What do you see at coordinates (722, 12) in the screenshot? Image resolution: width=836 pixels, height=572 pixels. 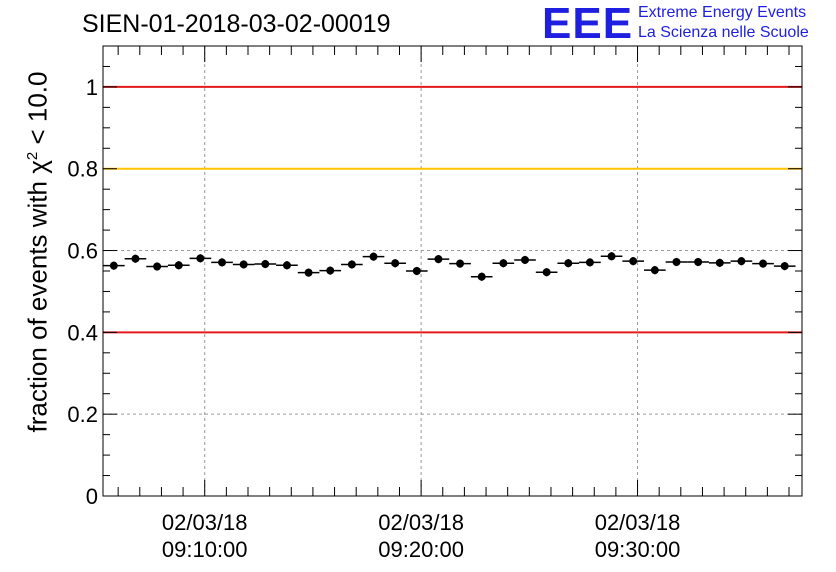 I see `logo-title-line: Extreme Energy Events` at bounding box center [722, 12].